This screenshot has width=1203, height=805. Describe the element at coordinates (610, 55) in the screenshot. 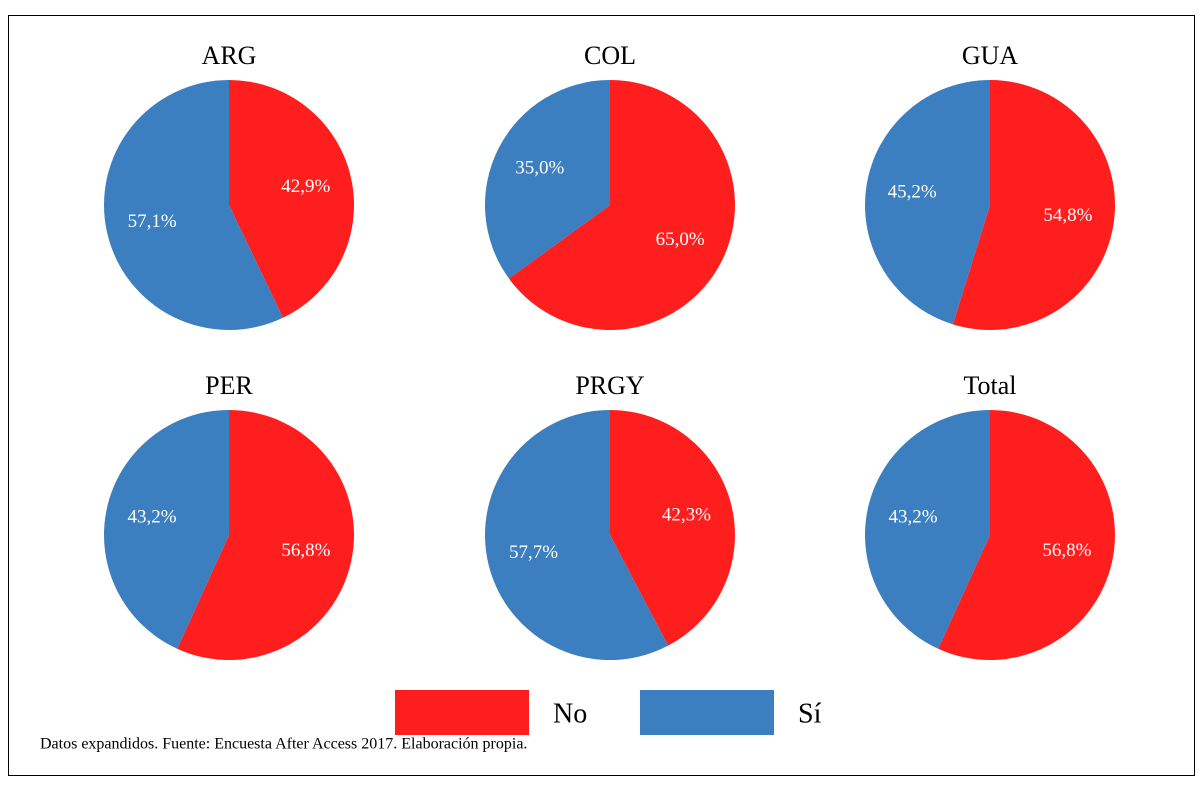

I see `pie-title: COL` at that location.